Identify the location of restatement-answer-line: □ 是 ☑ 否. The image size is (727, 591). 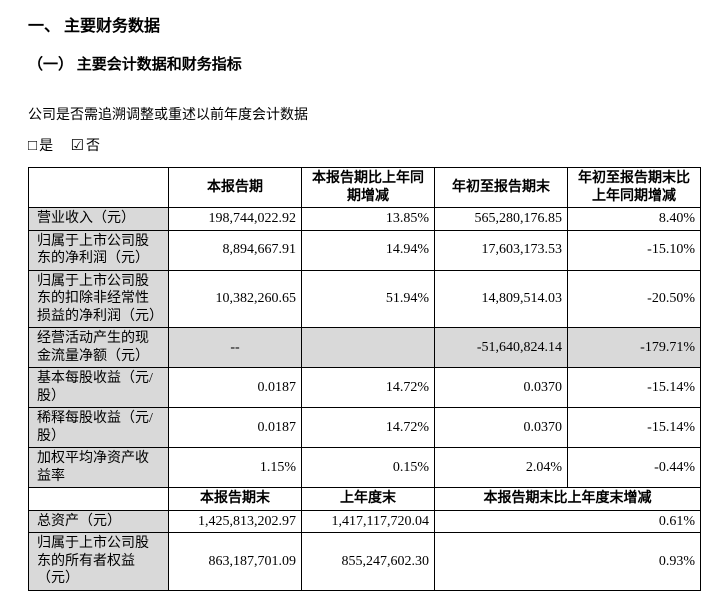
(364, 145).